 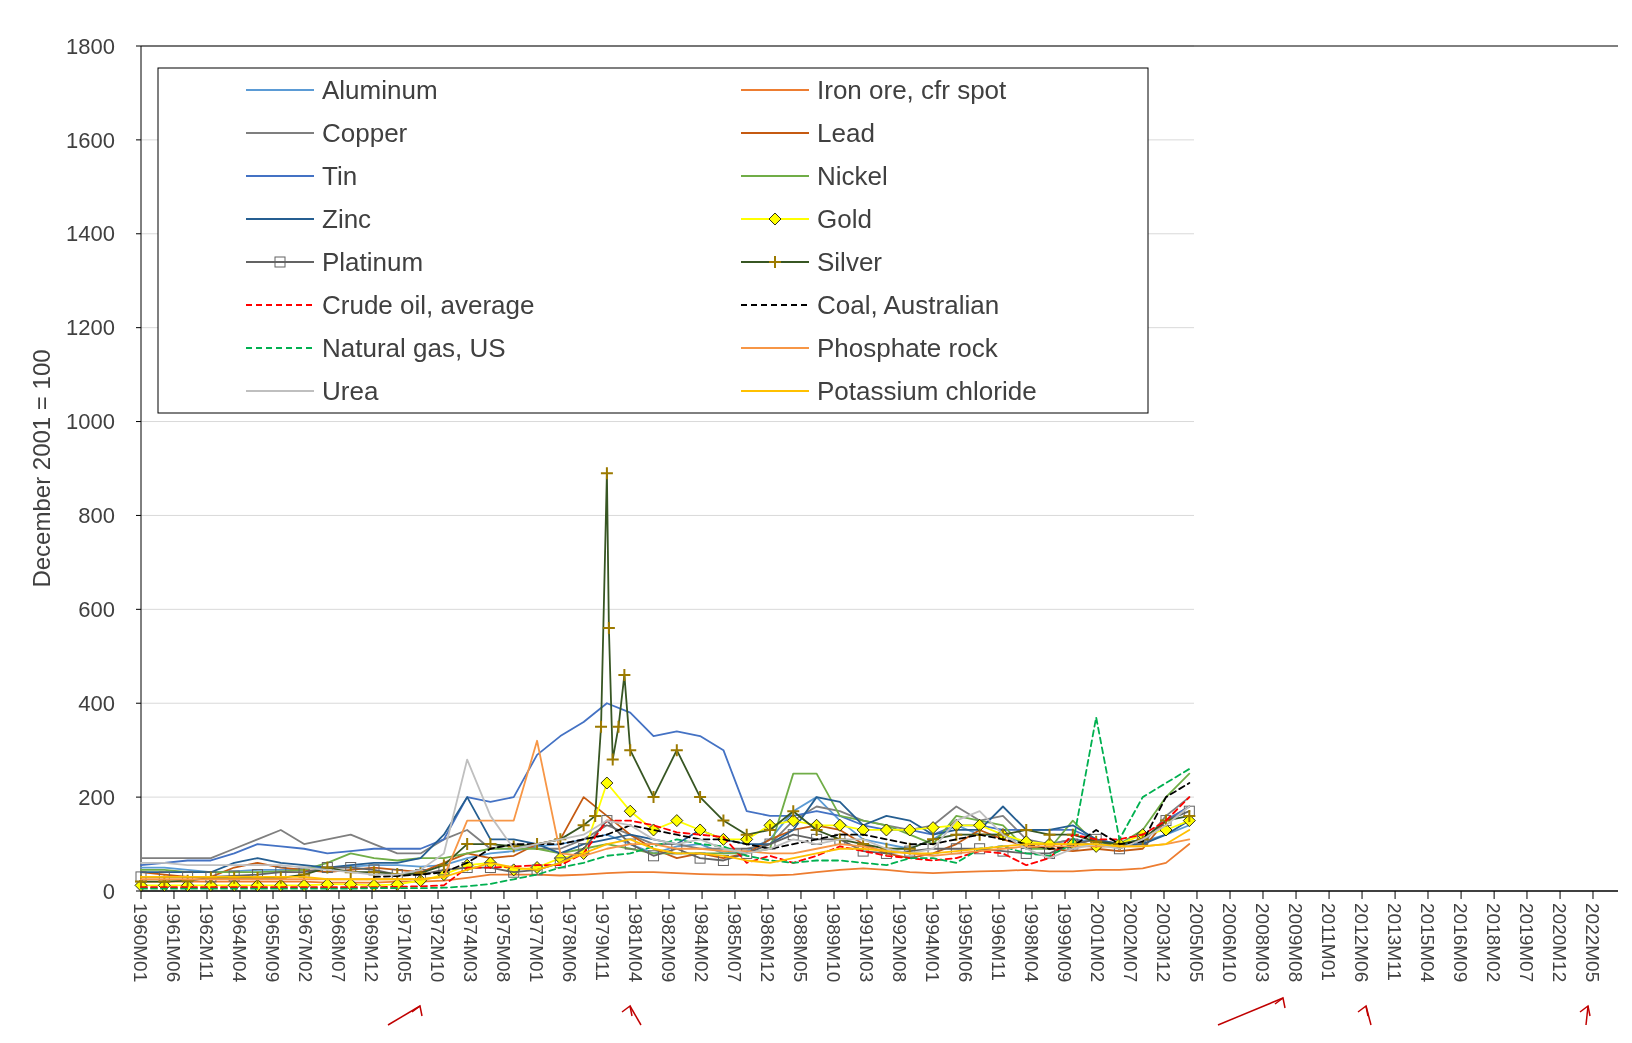 I want to click on x-tick-label: 1992M08, so click(x=900, y=943).